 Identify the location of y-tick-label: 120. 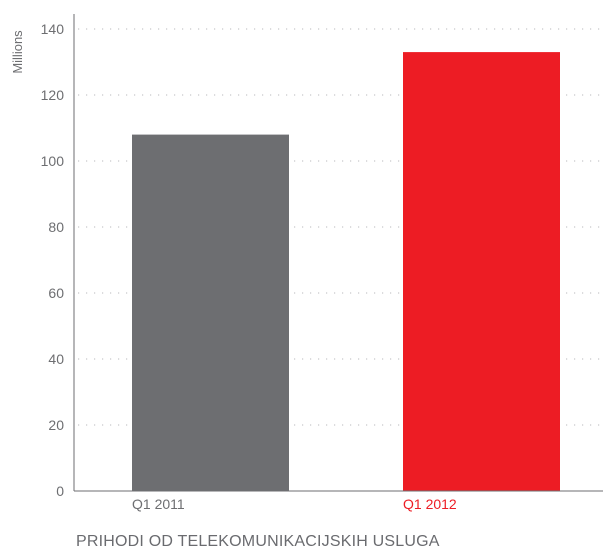
(53, 95).